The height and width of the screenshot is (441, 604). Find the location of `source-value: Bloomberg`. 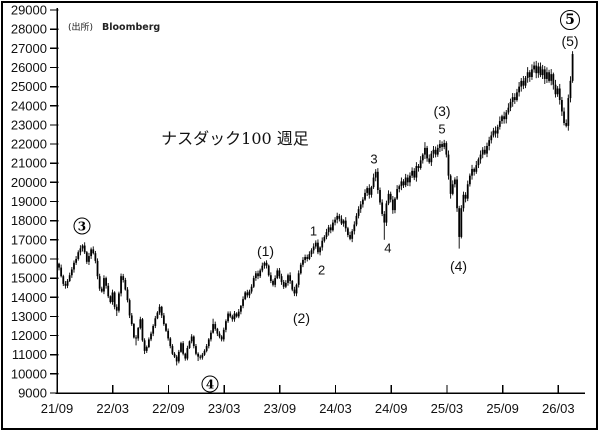

source-value: Bloomberg is located at coordinates (131, 27).